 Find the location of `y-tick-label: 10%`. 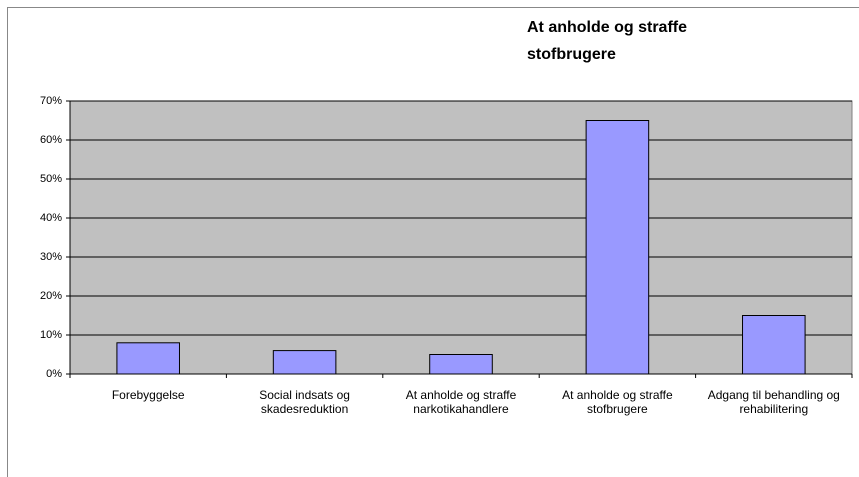

y-tick-label: 10% is located at coordinates (51, 335).